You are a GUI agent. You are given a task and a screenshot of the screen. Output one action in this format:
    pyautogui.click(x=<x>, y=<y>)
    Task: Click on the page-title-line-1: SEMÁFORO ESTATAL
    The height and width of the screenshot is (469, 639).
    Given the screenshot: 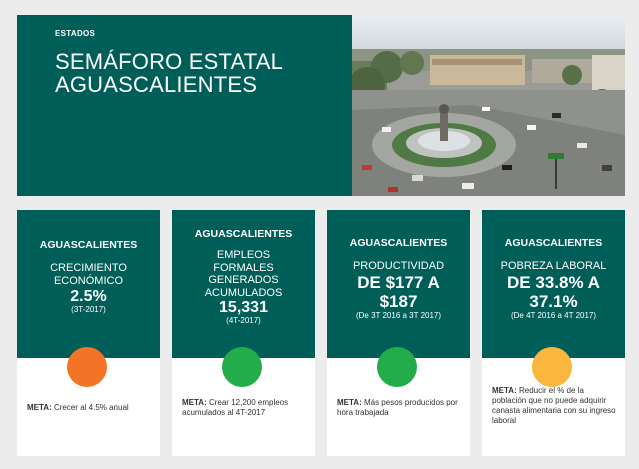 What is the action you would take?
    pyautogui.click(x=169, y=61)
    